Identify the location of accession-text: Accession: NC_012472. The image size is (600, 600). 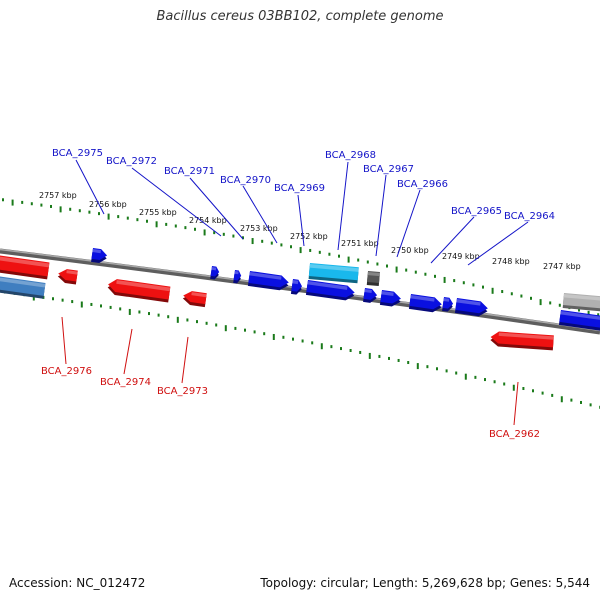
(77, 583).